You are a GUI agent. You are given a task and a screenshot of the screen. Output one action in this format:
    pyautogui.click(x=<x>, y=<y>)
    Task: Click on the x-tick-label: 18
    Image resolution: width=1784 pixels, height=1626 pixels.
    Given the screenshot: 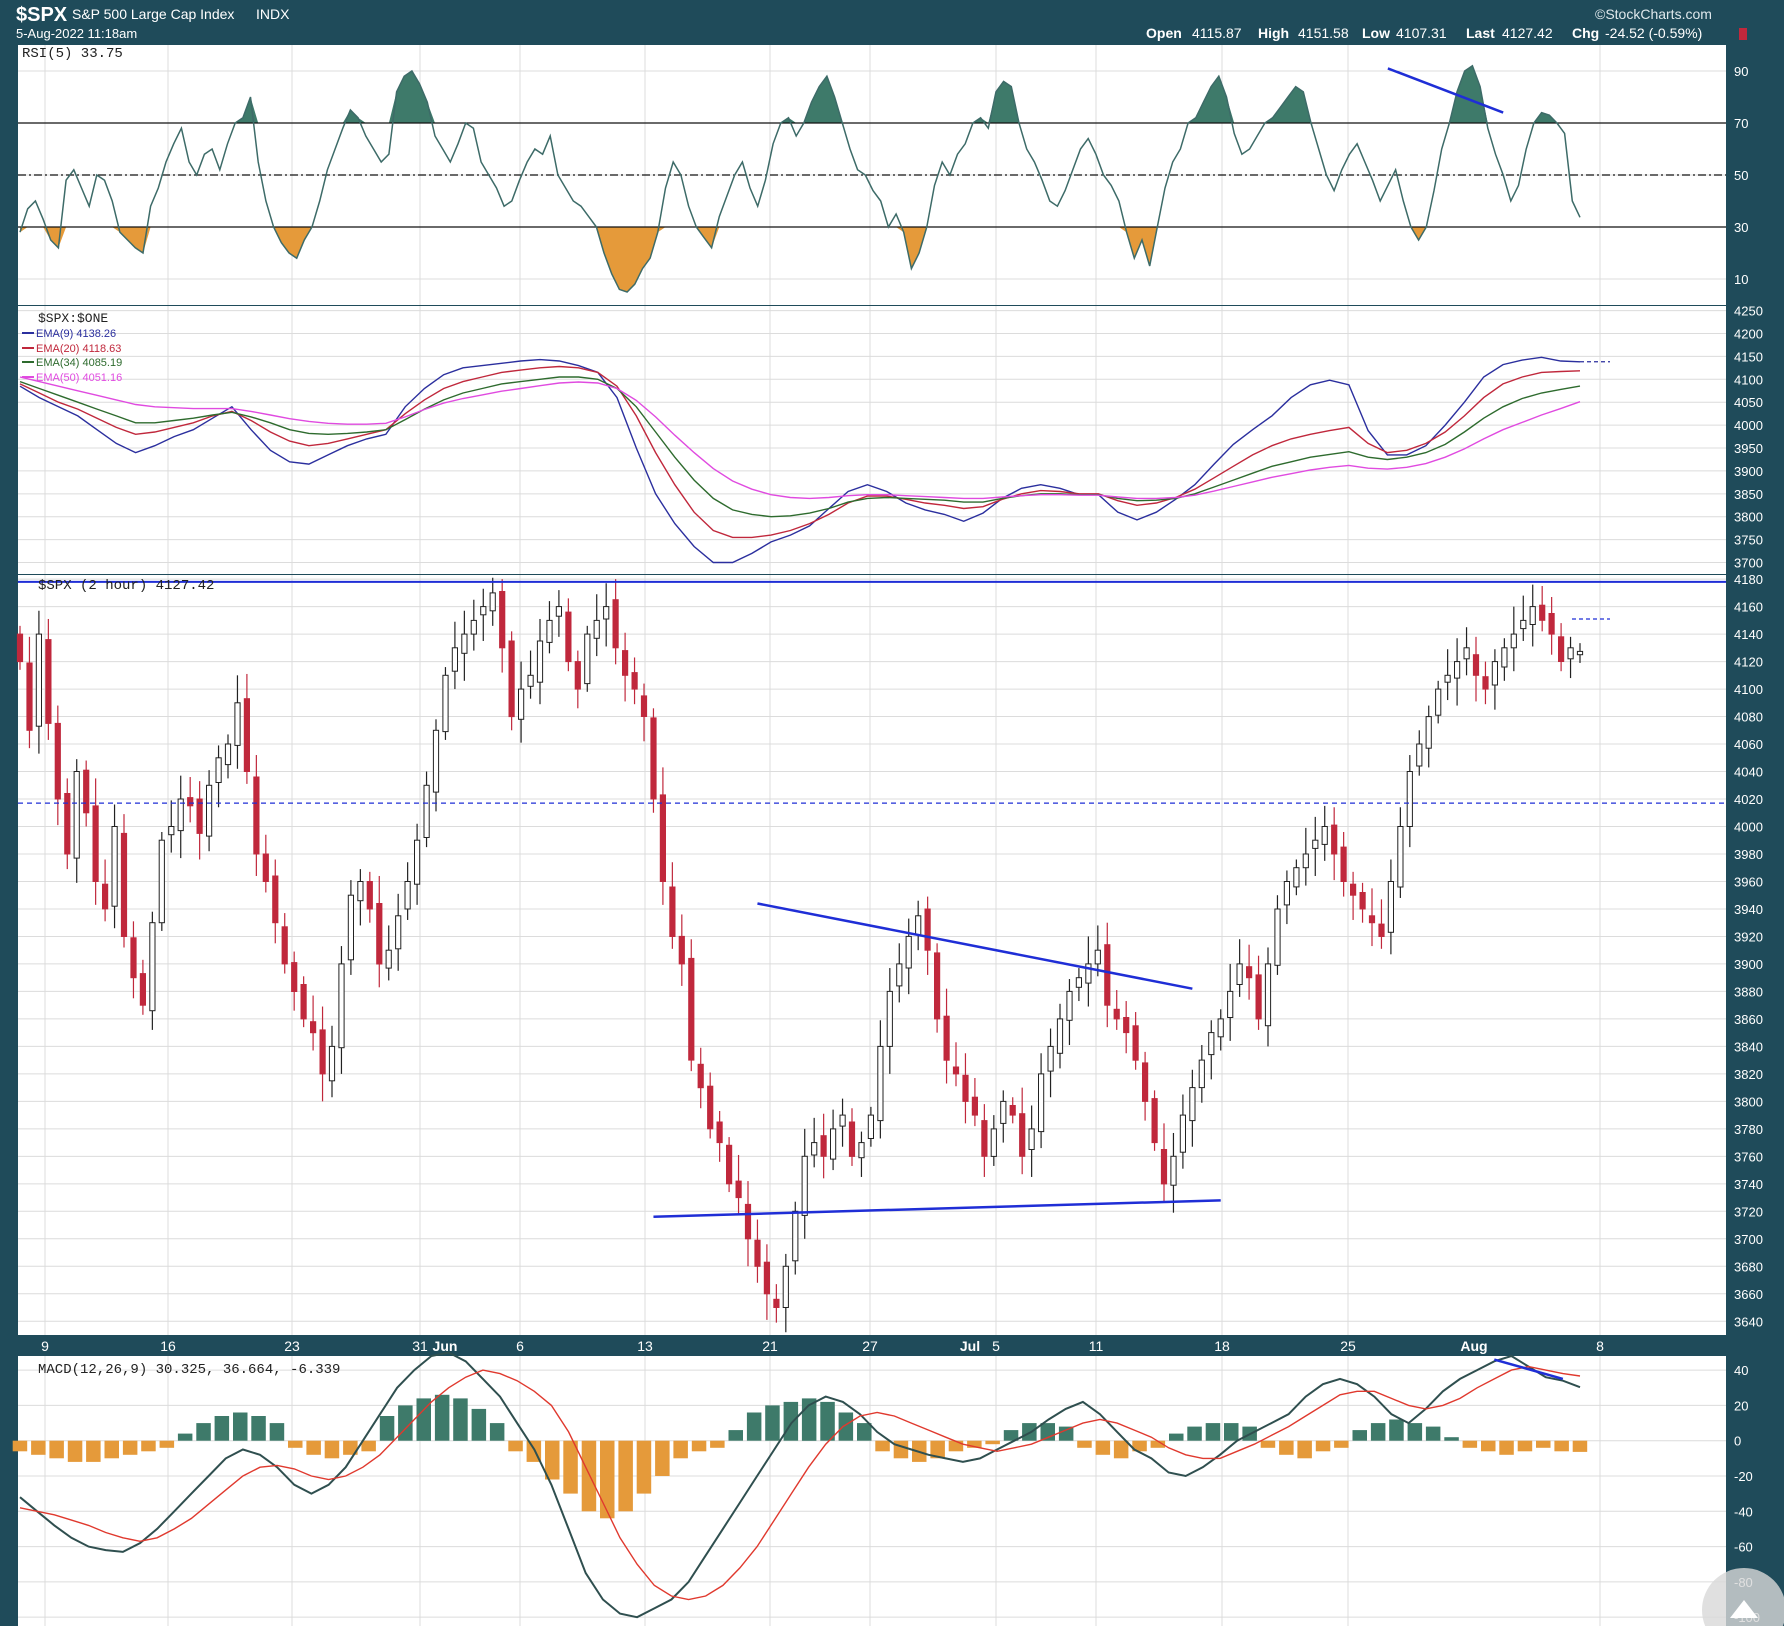 What is the action you would take?
    pyautogui.click(x=1222, y=1346)
    